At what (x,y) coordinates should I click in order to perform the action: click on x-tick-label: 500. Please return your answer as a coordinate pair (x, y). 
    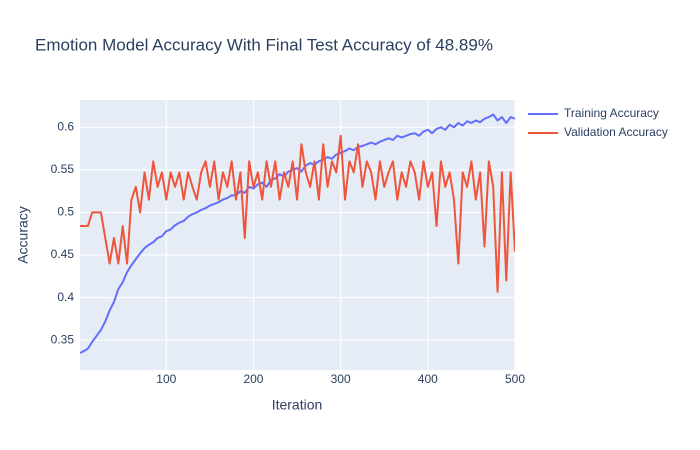
    Looking at the image, I should click on (515, 379).